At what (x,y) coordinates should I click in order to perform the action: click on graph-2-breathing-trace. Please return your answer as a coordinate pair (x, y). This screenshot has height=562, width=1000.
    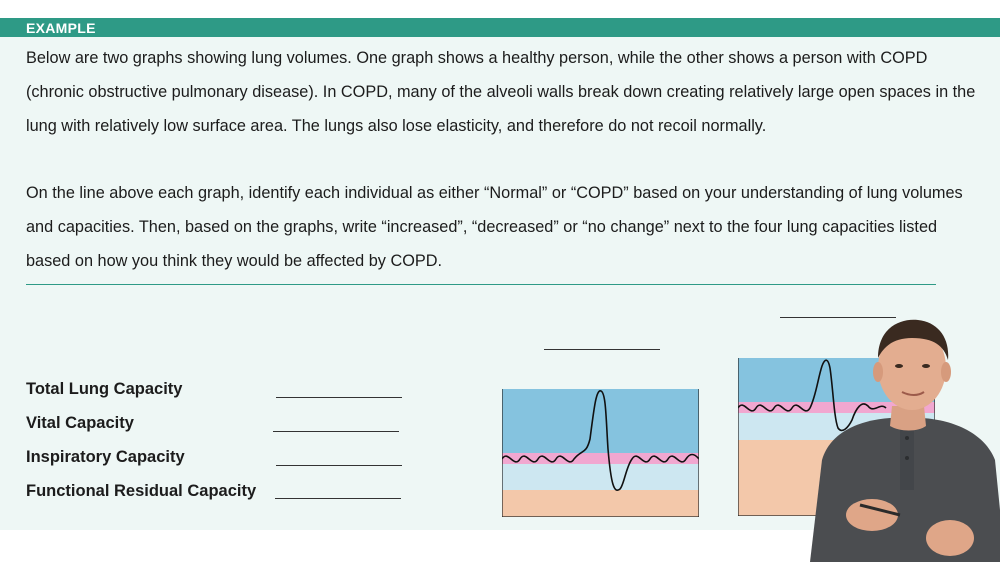
    Looking at the image, I should click on (812, 395).